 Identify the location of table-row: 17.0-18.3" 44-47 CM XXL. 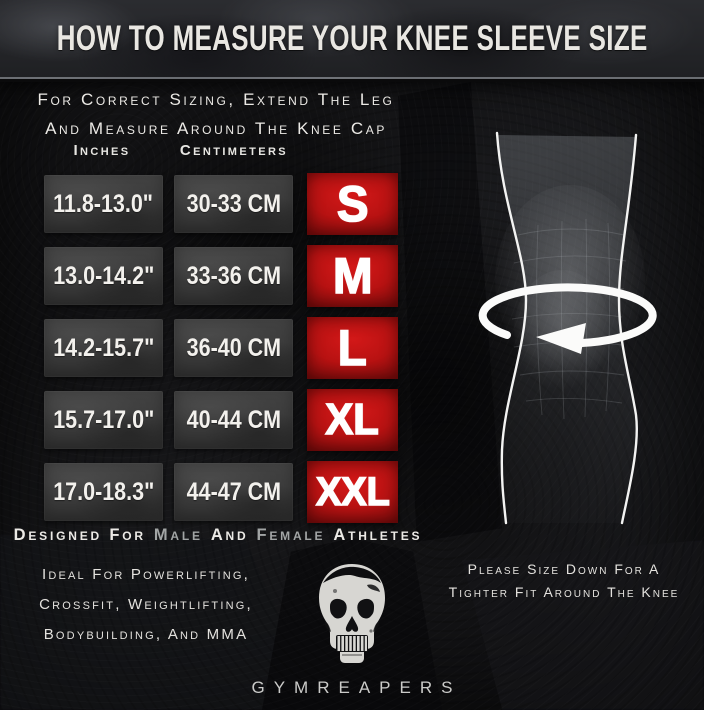
(352, 492).